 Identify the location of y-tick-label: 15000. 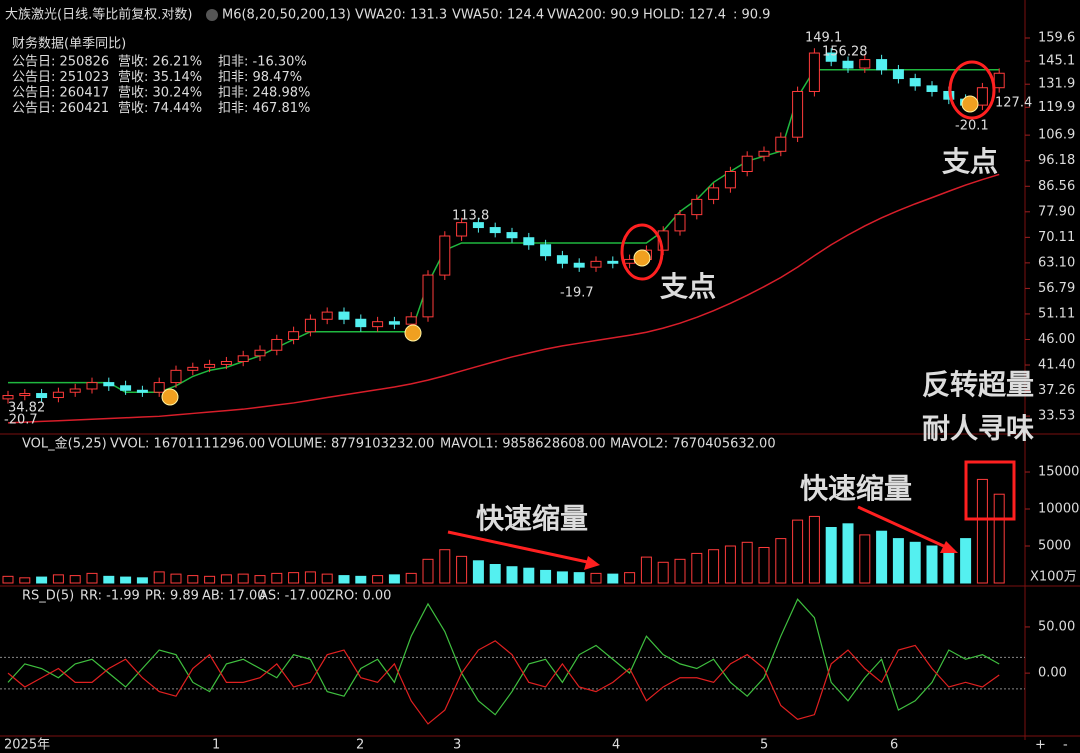
(1058, 472).